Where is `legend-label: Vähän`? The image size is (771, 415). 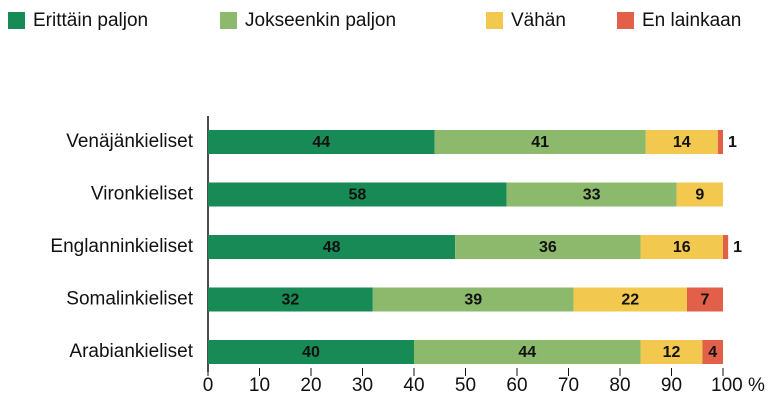
legend-label: Vähän is located at coordinates (538, 20).